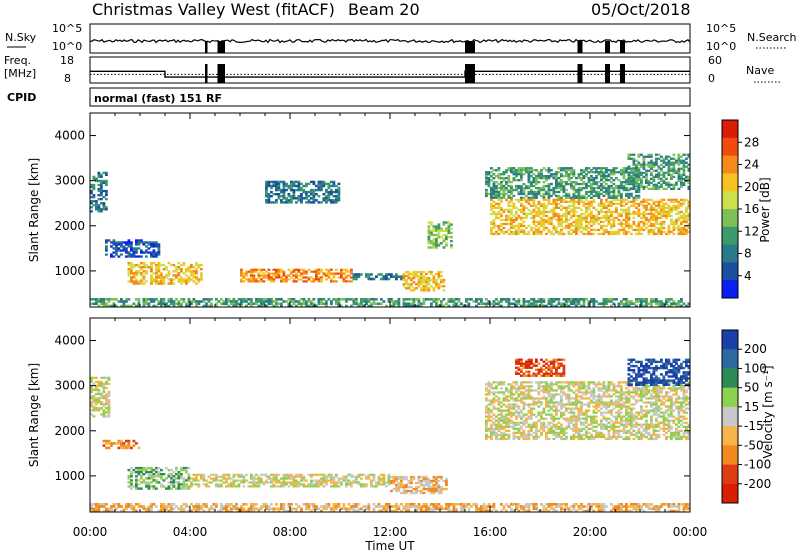 Image resolution: width=800 pixels, height=554 pixels. Describe the element at coordinates (69, 181) in the screenshot. I see `y-tick-label: 3000` at that location.